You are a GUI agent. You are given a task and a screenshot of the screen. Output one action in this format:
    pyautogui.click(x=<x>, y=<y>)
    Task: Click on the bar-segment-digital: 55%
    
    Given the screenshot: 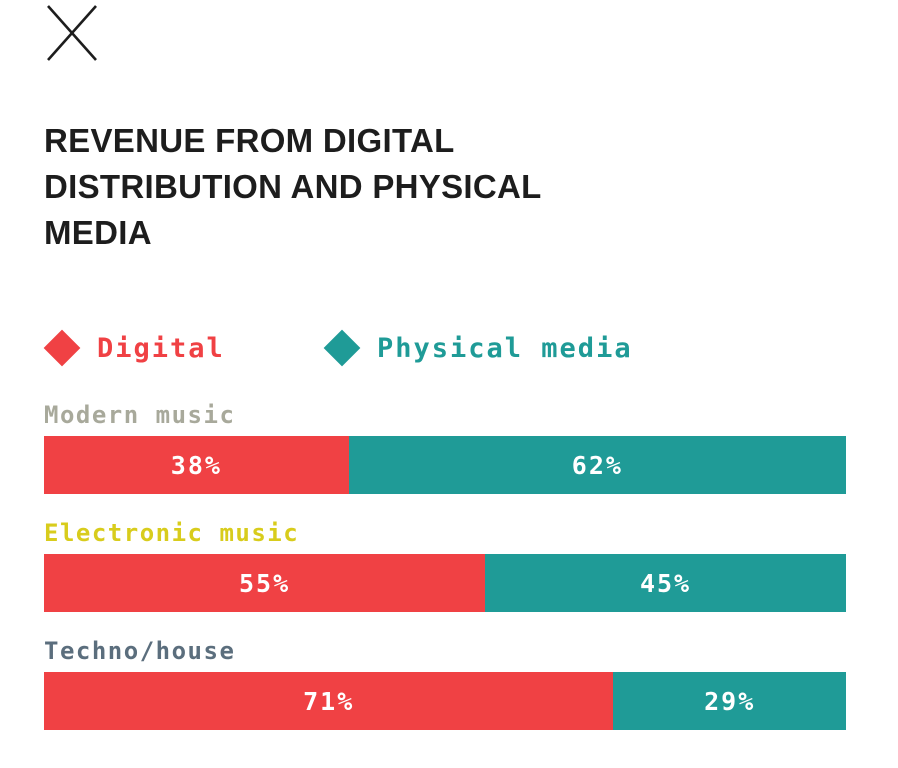 What is the action you would take?
    pyautogui.click(x=265, y=583)
    